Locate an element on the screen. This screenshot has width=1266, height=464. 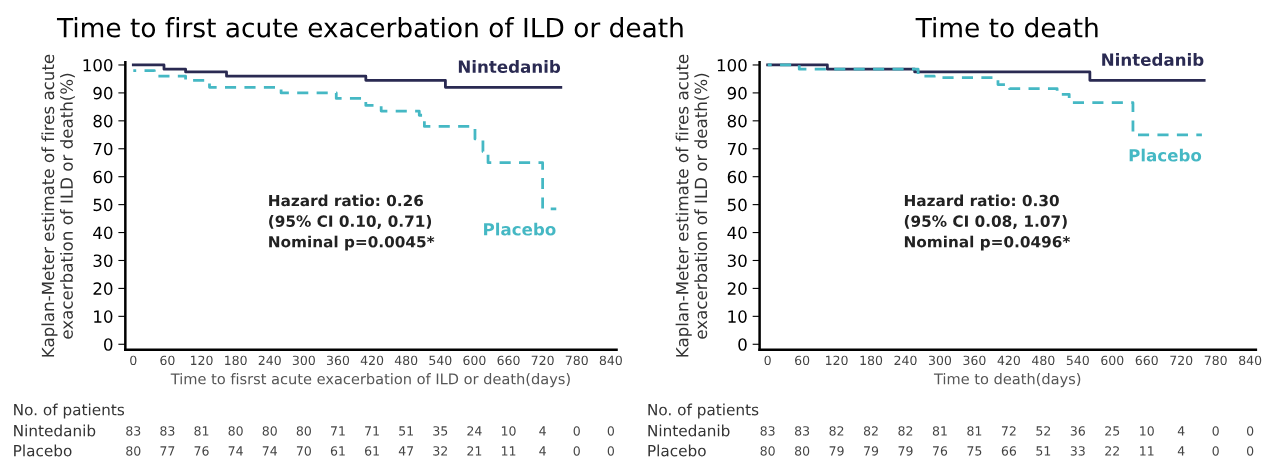
text: 80 80 79 79 79 76 75 66 51 33 22 11 4 0 0 is located at coordinates (1007, 451).